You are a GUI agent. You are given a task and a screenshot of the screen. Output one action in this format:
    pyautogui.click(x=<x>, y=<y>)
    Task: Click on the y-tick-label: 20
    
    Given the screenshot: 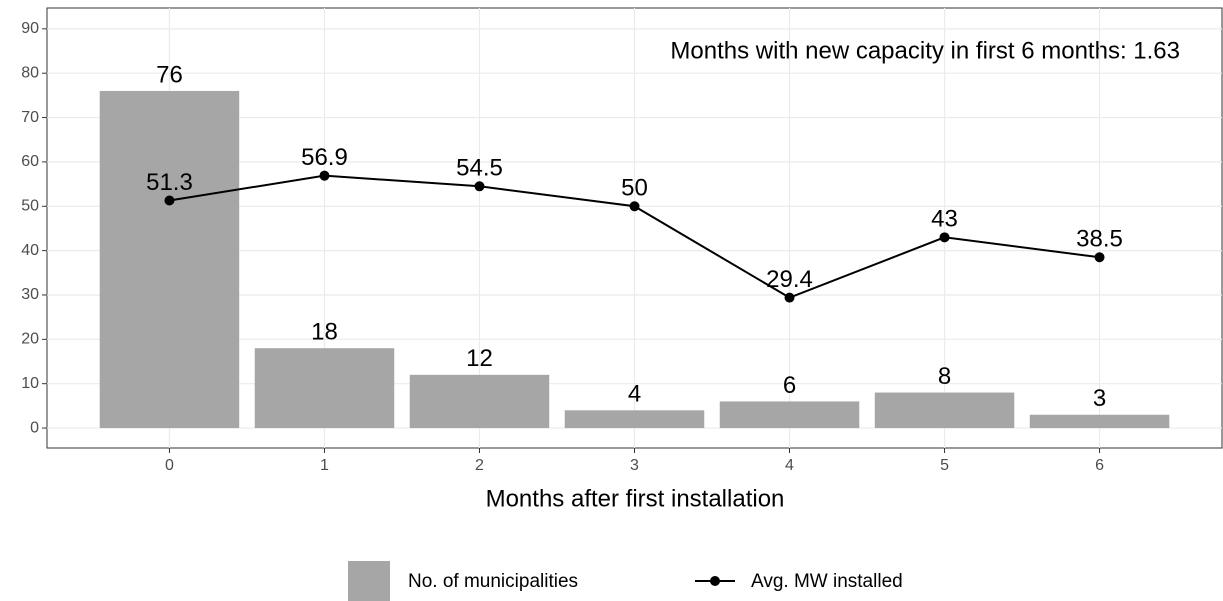 What is the action you would take?
    pyautogui.click(x=30, y=339)
    